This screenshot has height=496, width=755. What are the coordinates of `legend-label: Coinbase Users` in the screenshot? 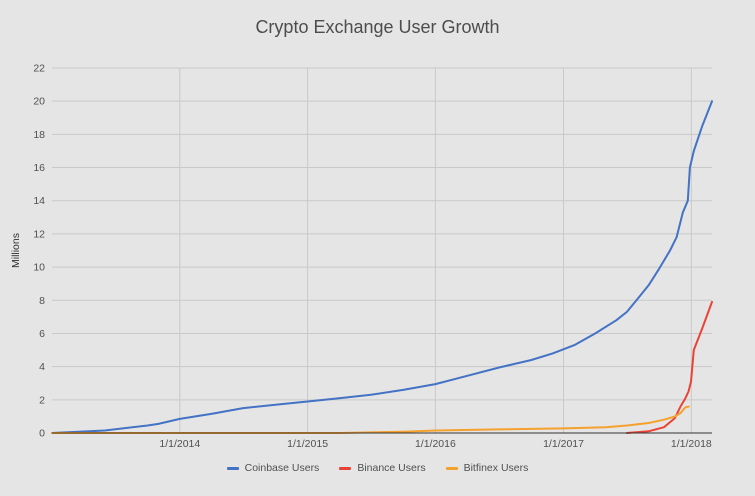 It's located at (282, 468).